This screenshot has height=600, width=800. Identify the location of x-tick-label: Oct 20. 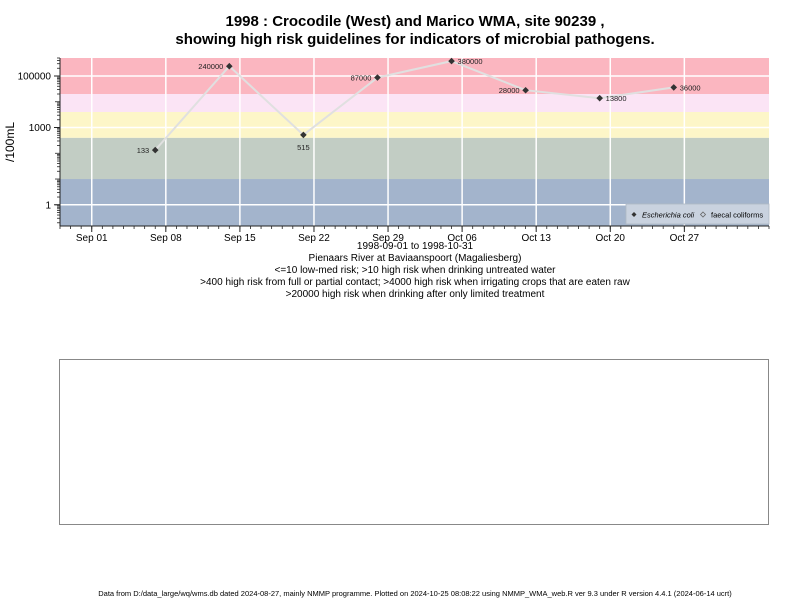
(611, 238).